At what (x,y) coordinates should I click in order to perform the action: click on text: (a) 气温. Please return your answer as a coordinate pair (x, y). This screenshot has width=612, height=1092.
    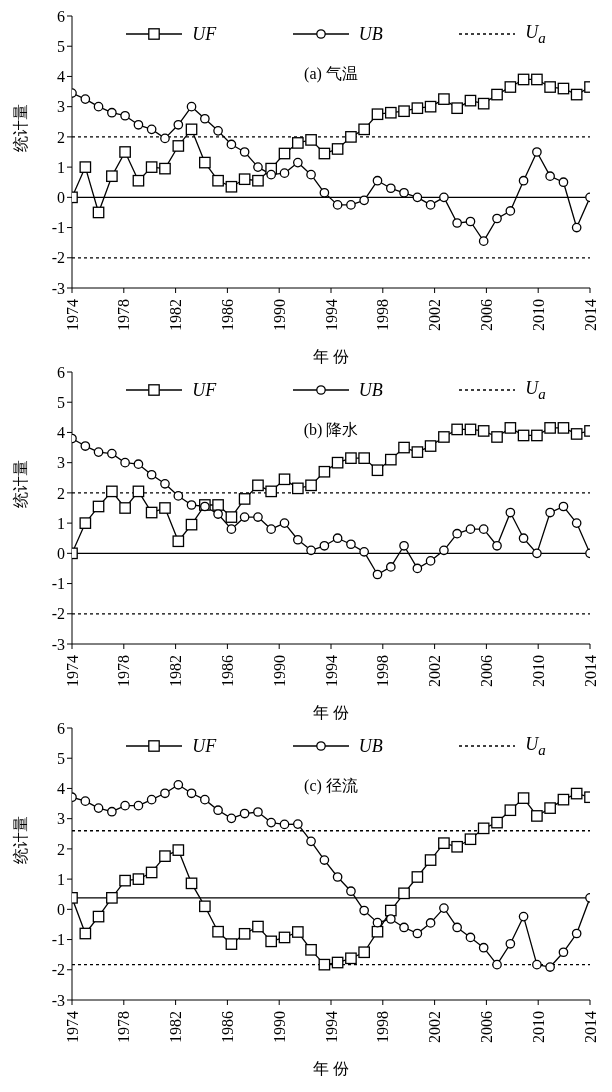
    Looking at the image, I should click on (331, 74).